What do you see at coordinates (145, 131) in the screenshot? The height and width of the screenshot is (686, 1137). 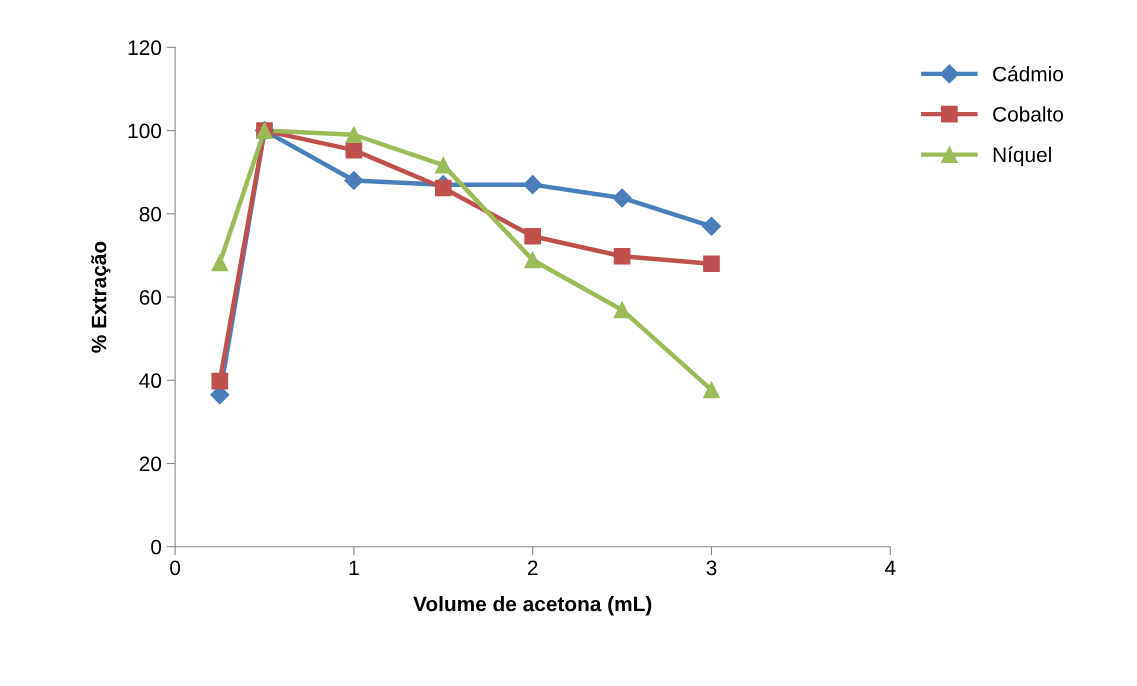 I see `y-tick-label: 100` at bounding box center [145, 131].